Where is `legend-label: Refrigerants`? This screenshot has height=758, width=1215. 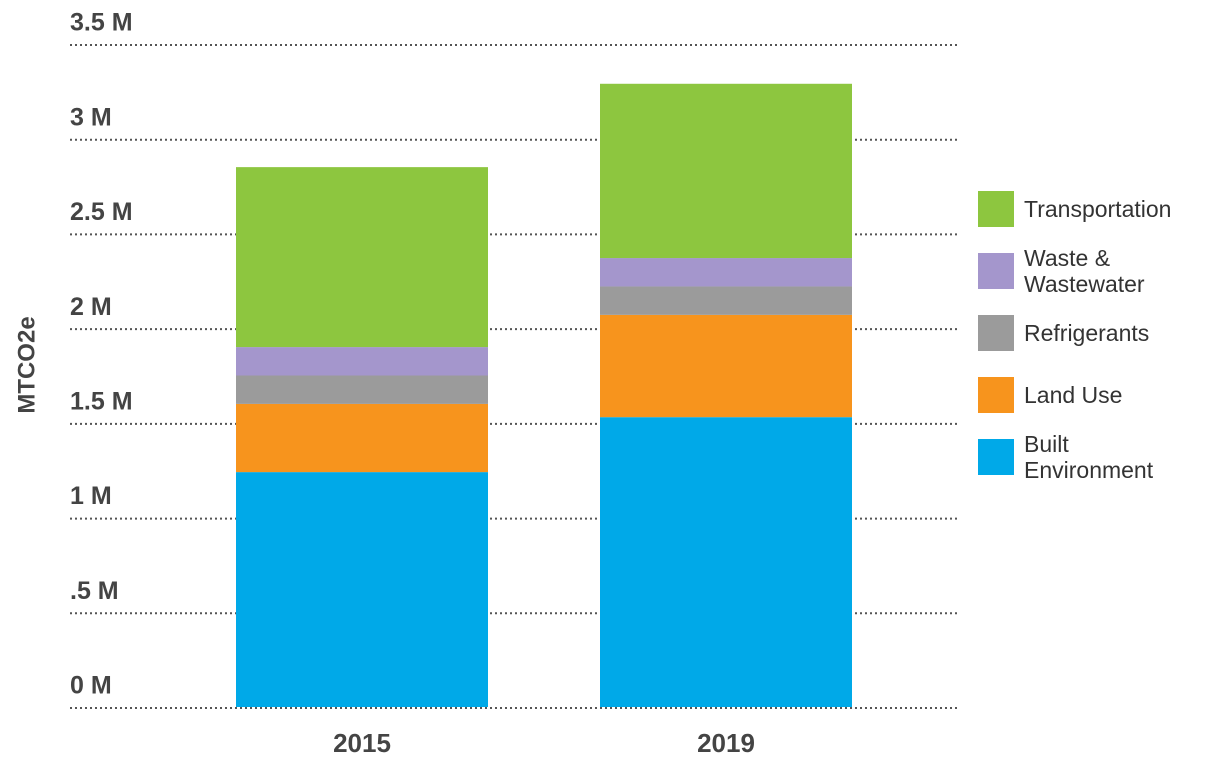
legend-label: Refrigerants is located at coordinates (1087, 333).